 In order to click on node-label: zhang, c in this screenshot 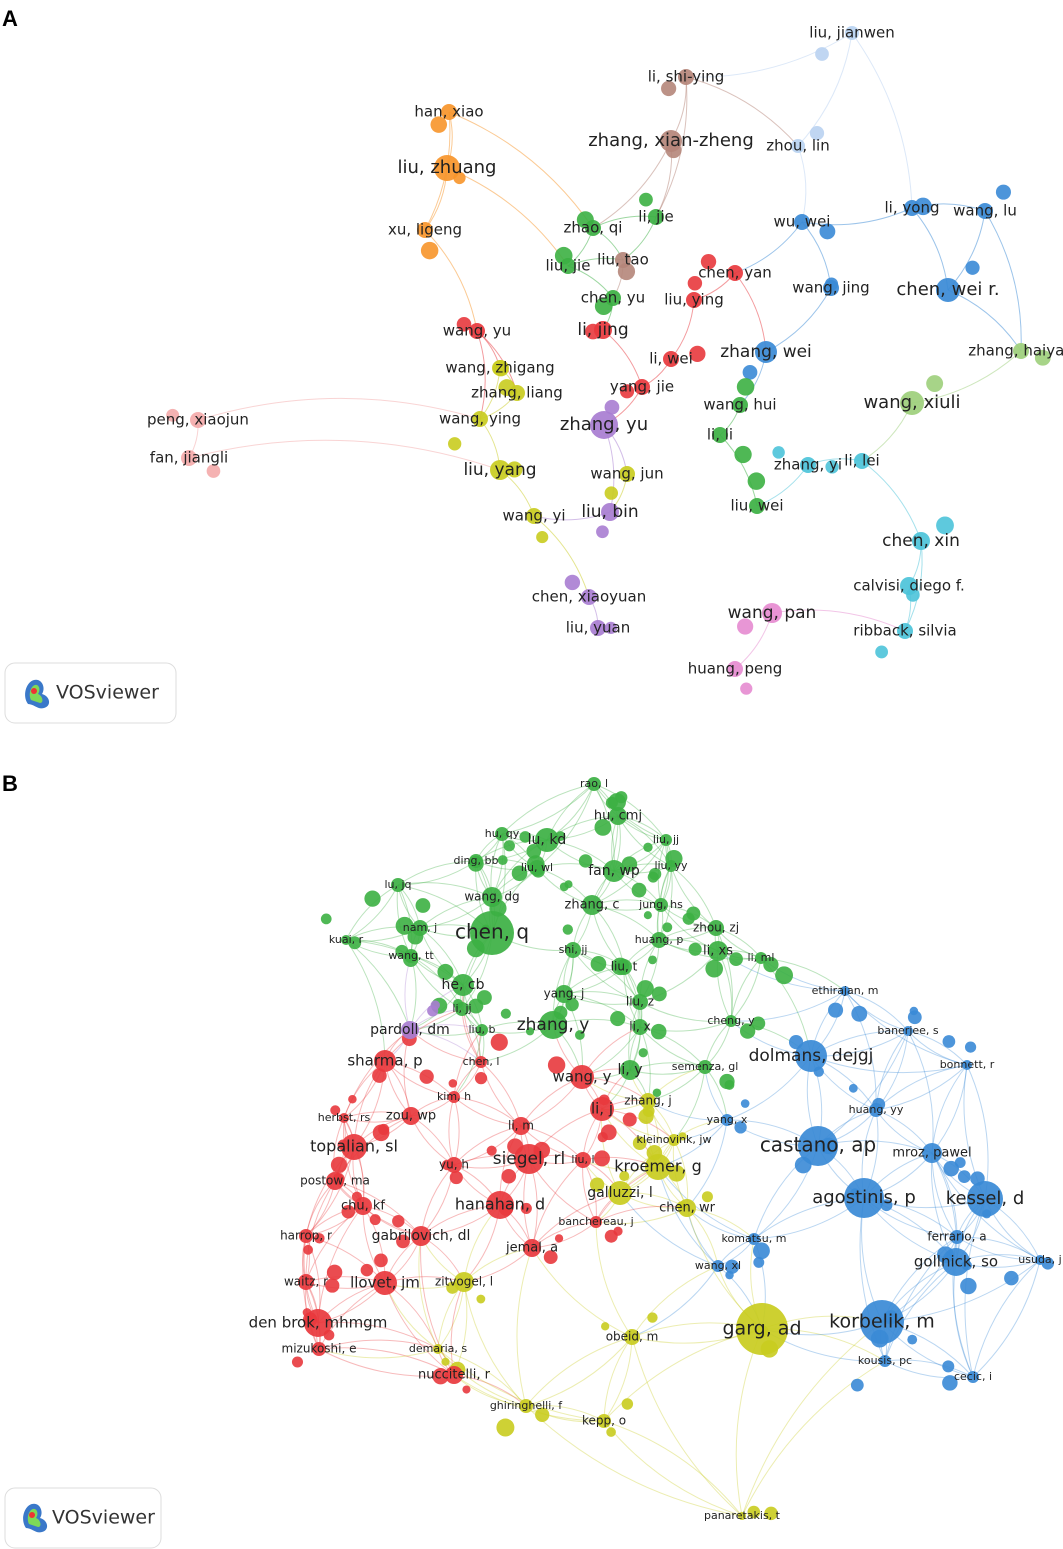, I will do `click(592, 905)`.